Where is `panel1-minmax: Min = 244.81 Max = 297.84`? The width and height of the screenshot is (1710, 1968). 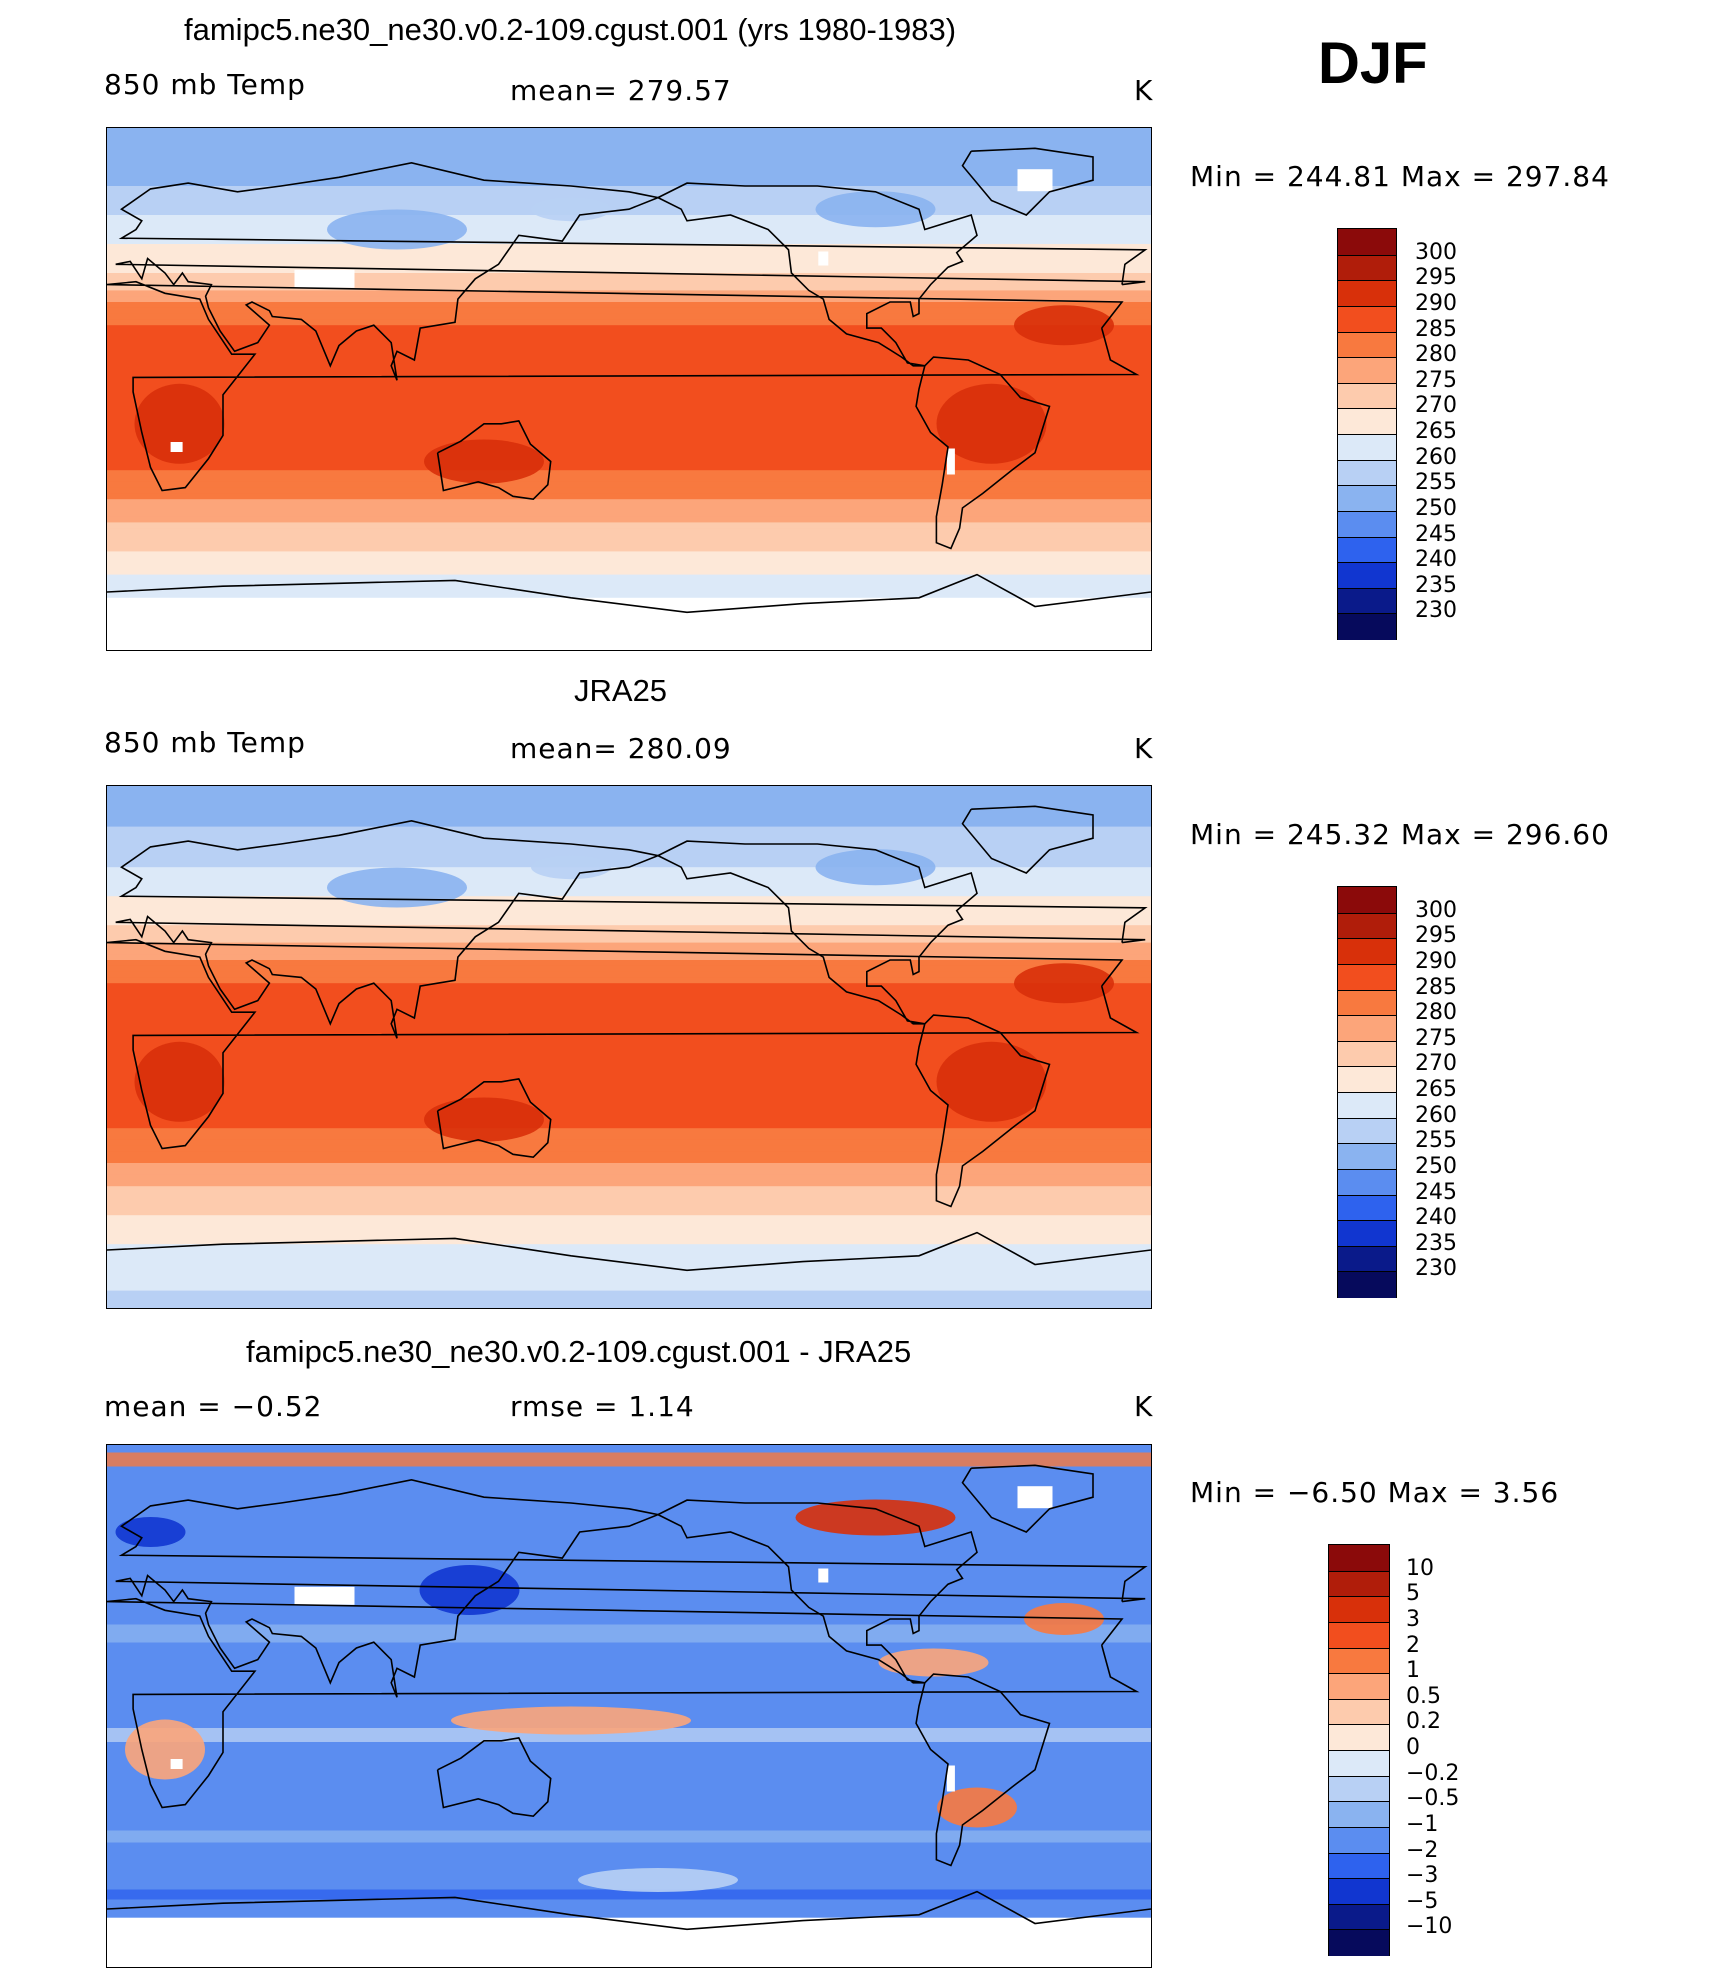
panel1-minmax: Min = 244.81 Max = 297.84 is located at coordinates (1400, 176).